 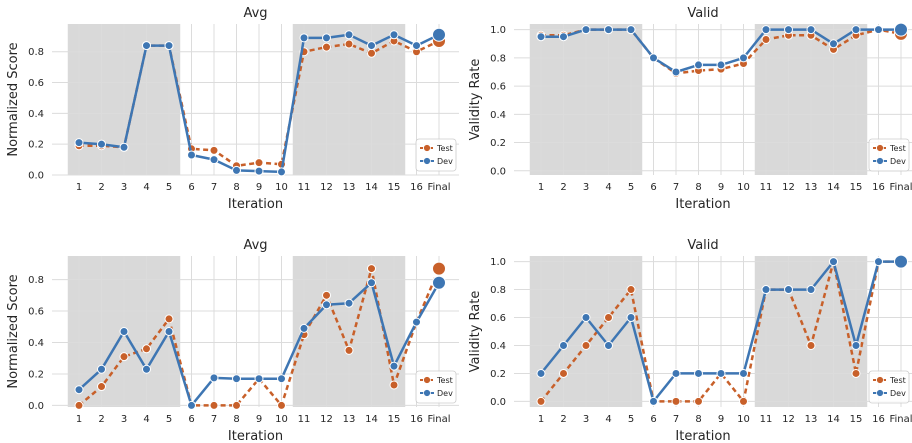 I want to click on x-tick-label: 15, so click(x=856, y=187).